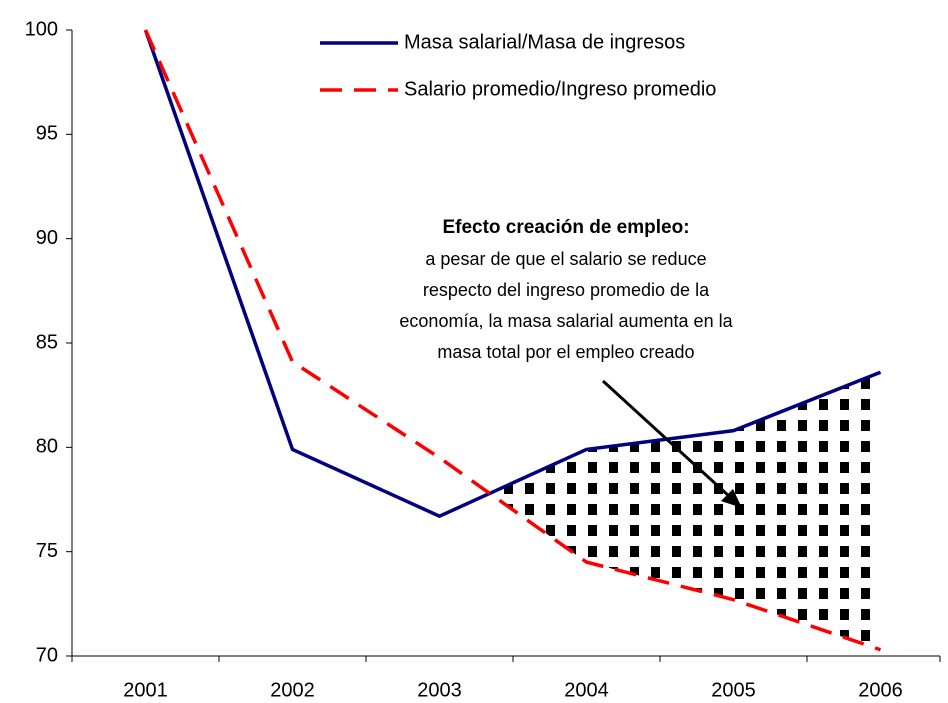 The height and width of the screenshot is (703, 948). What do you see at coordinates (47, 342) in the screenshot?
I see `y-tick-label: 85` at bounding box center [47, 342].